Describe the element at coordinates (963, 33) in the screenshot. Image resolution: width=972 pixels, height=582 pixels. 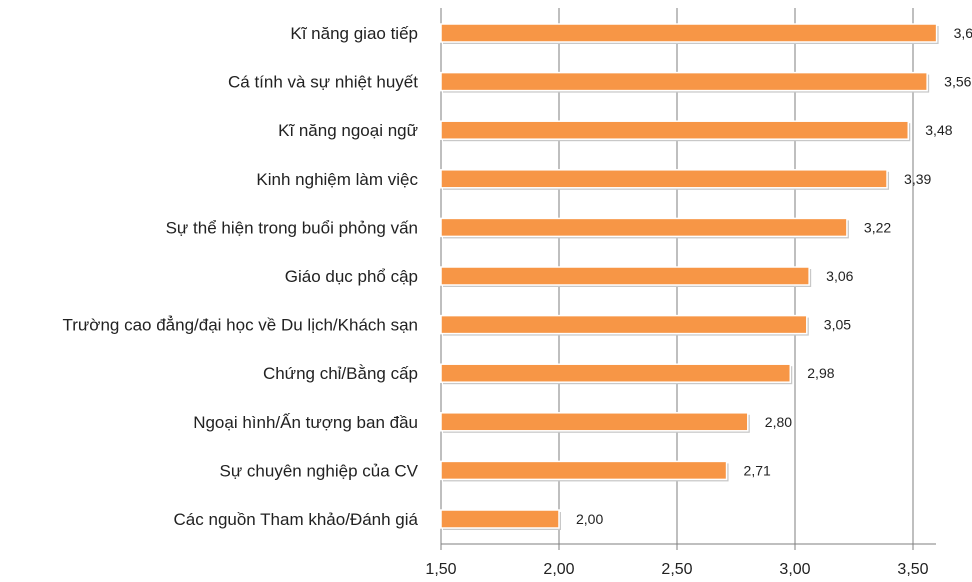
I see `data-label: 3,60` at that location.